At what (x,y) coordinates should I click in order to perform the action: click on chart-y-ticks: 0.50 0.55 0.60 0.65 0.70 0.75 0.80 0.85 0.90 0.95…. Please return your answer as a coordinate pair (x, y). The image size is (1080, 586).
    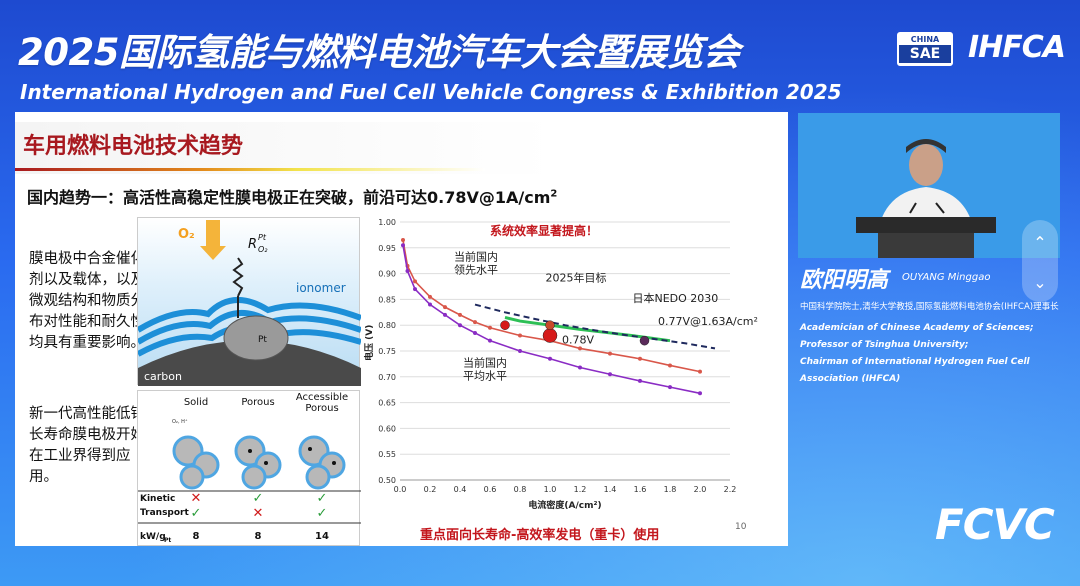
    Looking at the image, I should click on (387, 351).